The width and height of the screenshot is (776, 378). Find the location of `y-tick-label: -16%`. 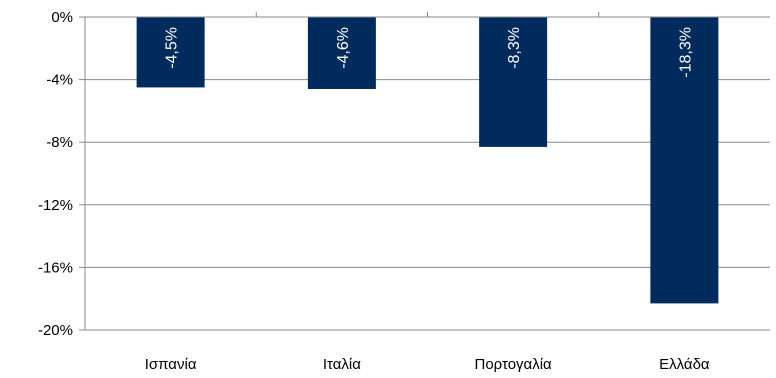

y-tick-label: -16% is located at coordinates (55, 267).